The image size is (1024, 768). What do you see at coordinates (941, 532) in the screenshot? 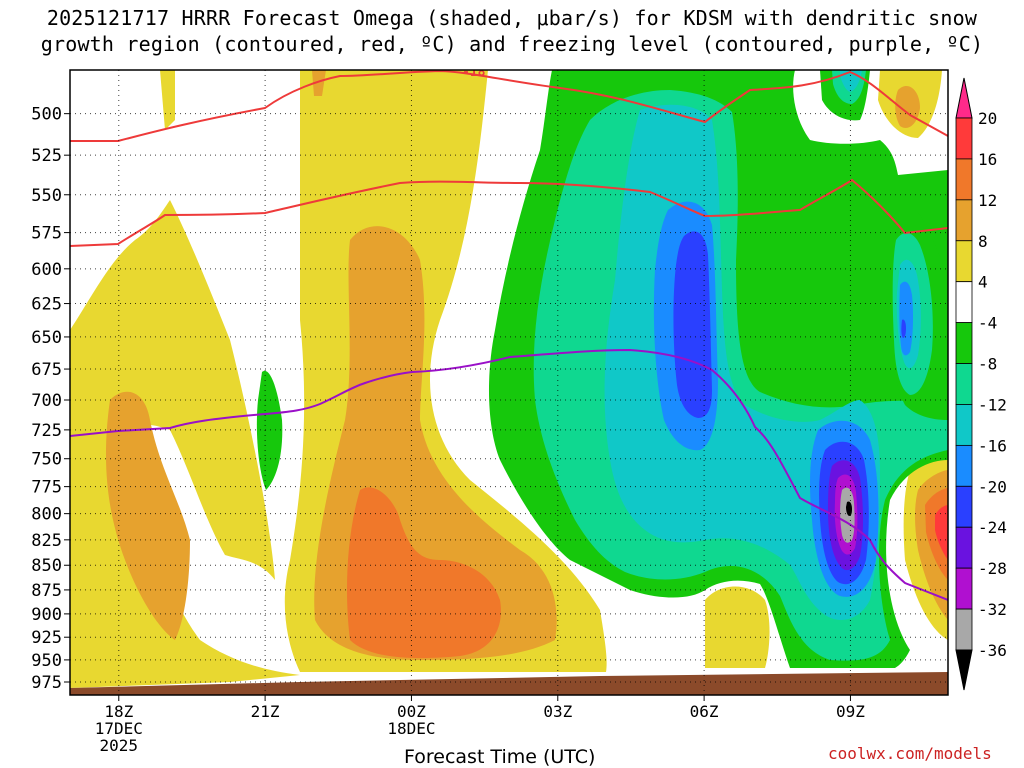
I see `shade-16-20-right-edge` at bounding box center [941, 532].